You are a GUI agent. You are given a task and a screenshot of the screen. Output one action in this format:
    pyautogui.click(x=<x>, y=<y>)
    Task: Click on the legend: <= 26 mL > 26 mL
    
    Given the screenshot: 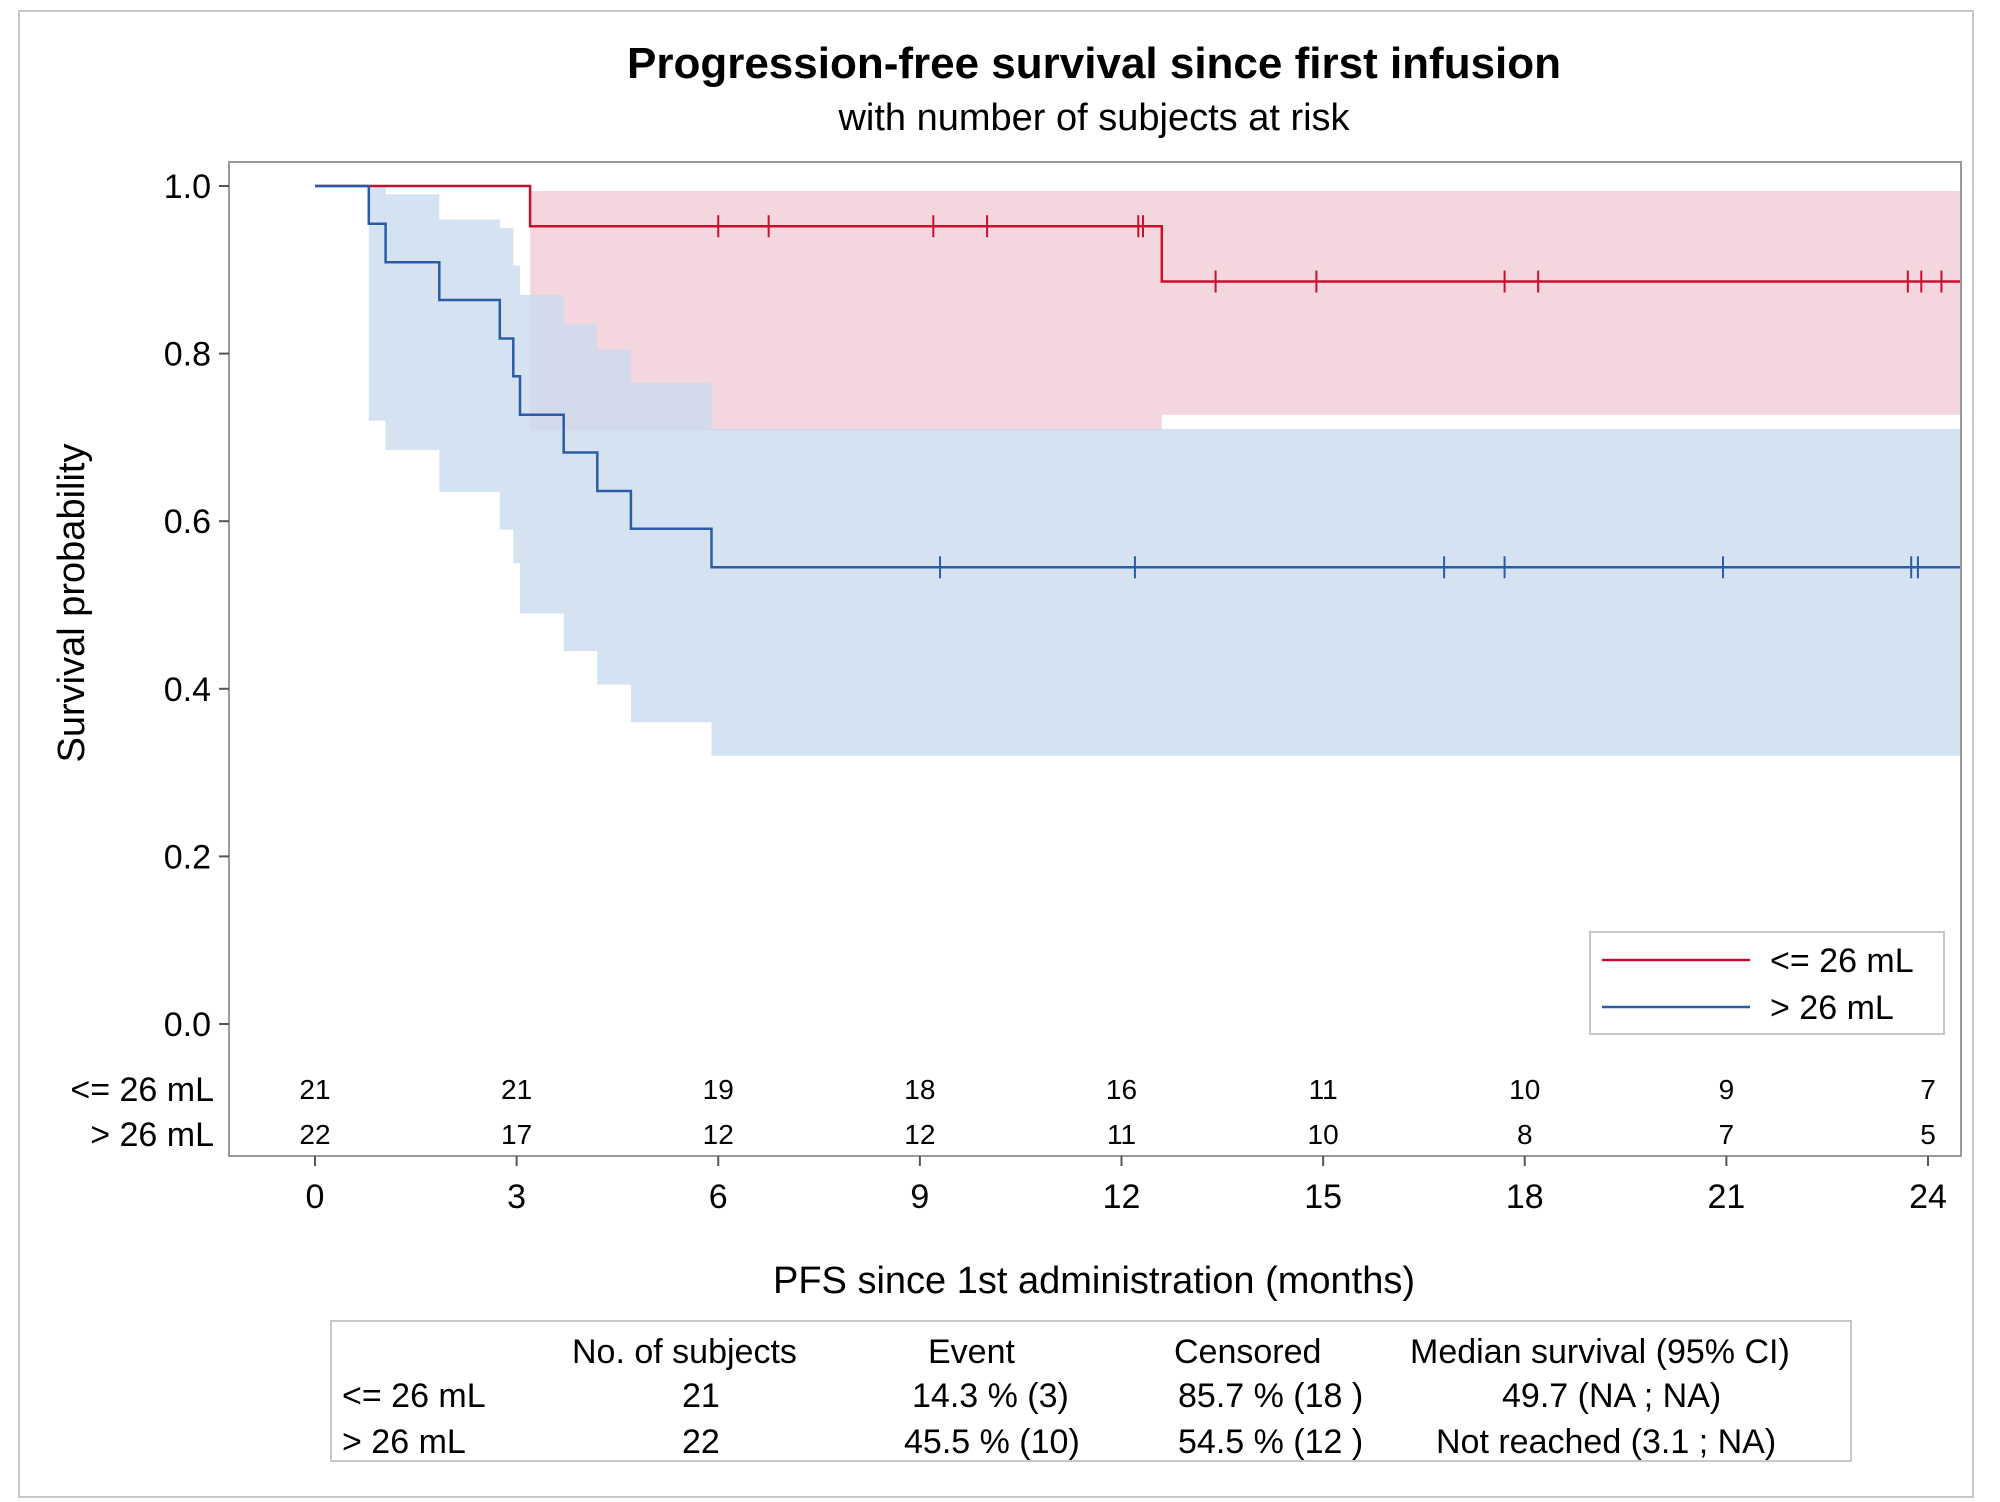 What is the action you would take?
    pyautogui.click(x=1767, y=983)
    